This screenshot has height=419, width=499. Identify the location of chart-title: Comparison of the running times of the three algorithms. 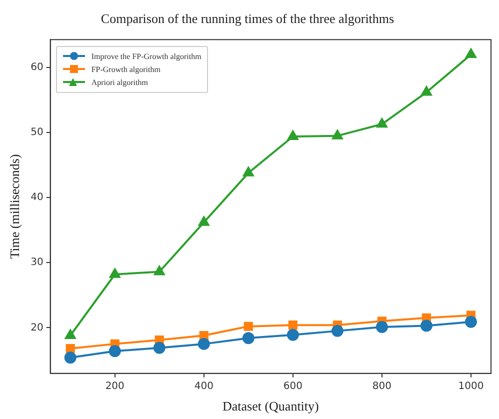
(247, 18).